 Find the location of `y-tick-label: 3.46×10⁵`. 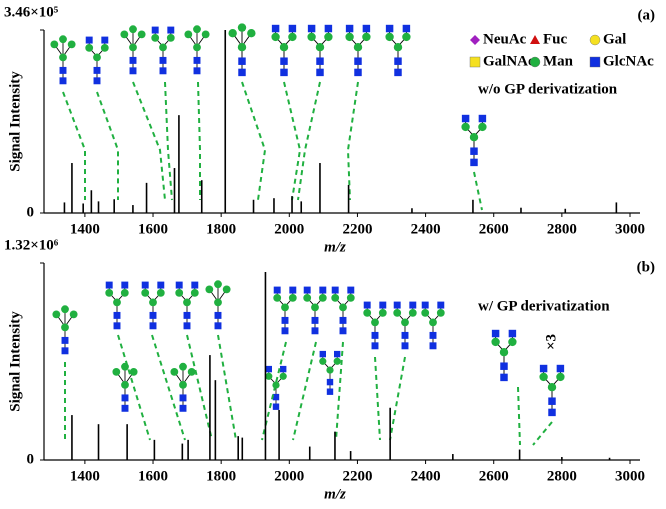

y-tick-label: 3.46×10⁵ is located at coordinates (31, 12).